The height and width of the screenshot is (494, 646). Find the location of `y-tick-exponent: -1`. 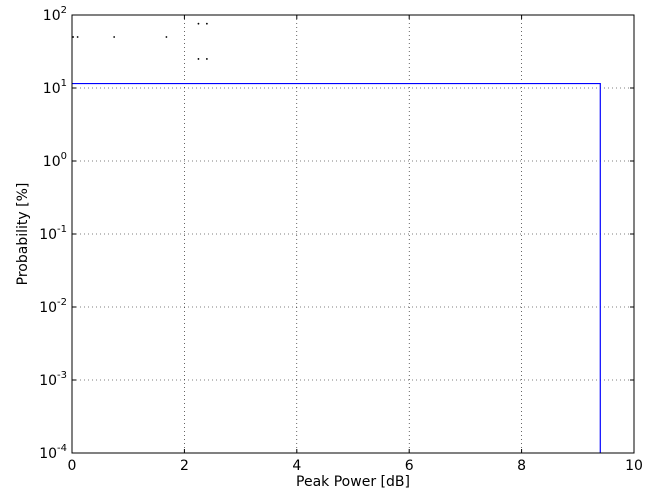

y-tick-exponent: -1 is located at coordinates (62, 229).